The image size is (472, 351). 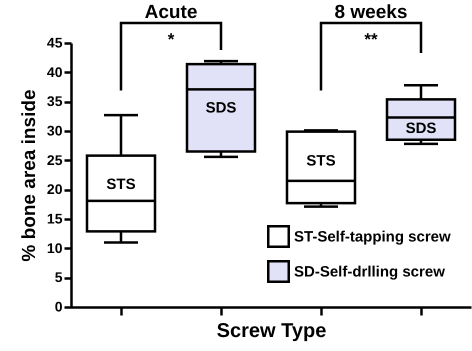 What do you see at coordinates (370, 272) in the screenshot?
I see `legend-label: SD-Self-drlling screw` at bounding box center [370, 272].